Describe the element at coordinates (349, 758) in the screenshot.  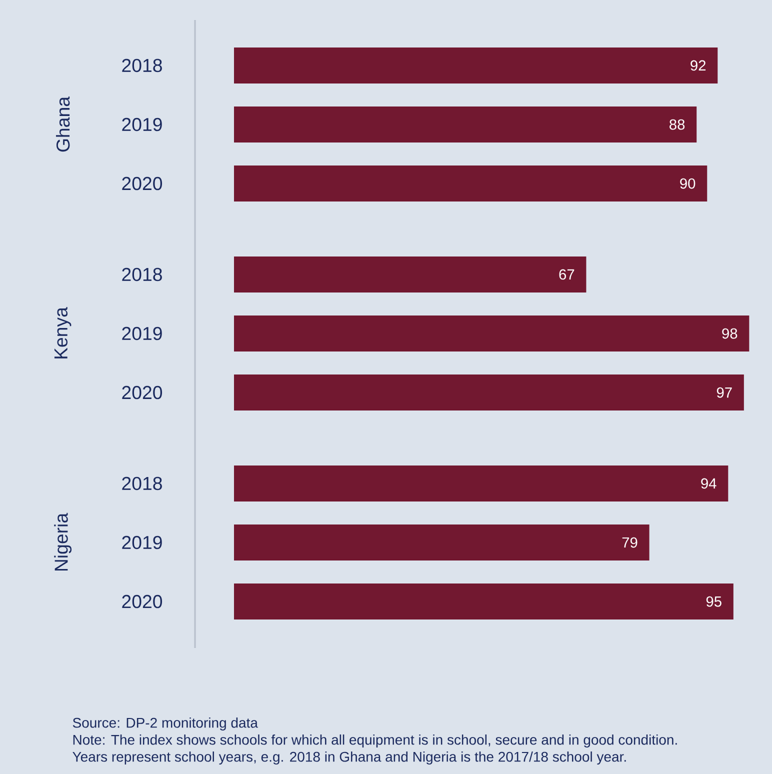
I see `text: Years represent school years, e.g. 2018 in Ghana and Nigeria is the 2017/18 school year.` at that location.